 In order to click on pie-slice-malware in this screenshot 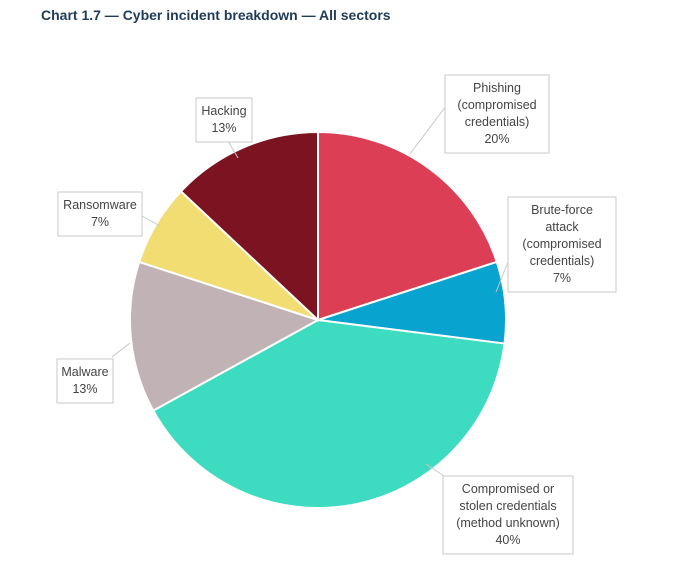, I will do `click(225, 336)`.